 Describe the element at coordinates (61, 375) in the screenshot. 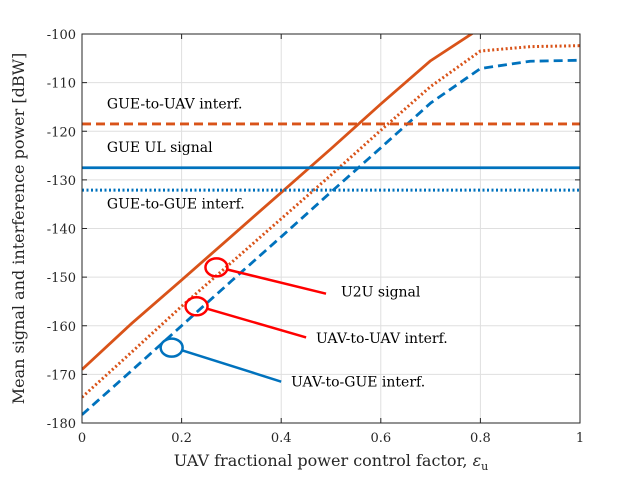

I see `y-tick-label: -170` at that location.